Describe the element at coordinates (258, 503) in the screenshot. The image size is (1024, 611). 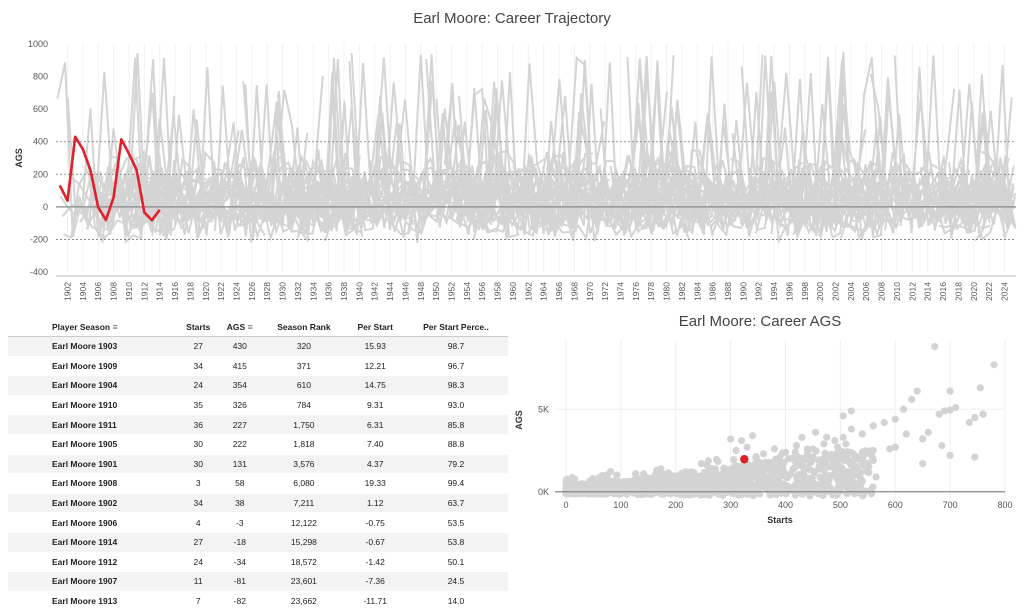
I see `table-row: Earl Moore 1902 34 38 7,211 1.12 63.7` at that location.